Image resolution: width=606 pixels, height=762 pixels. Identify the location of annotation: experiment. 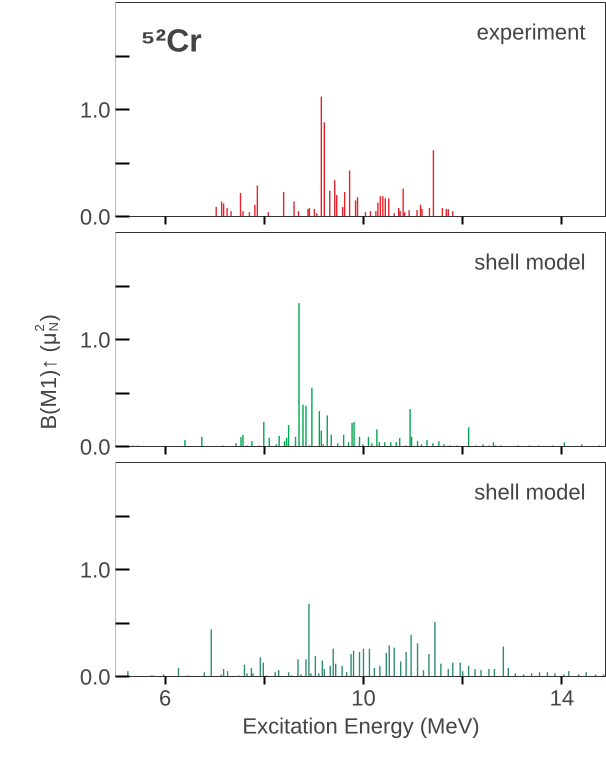
(531, 32).